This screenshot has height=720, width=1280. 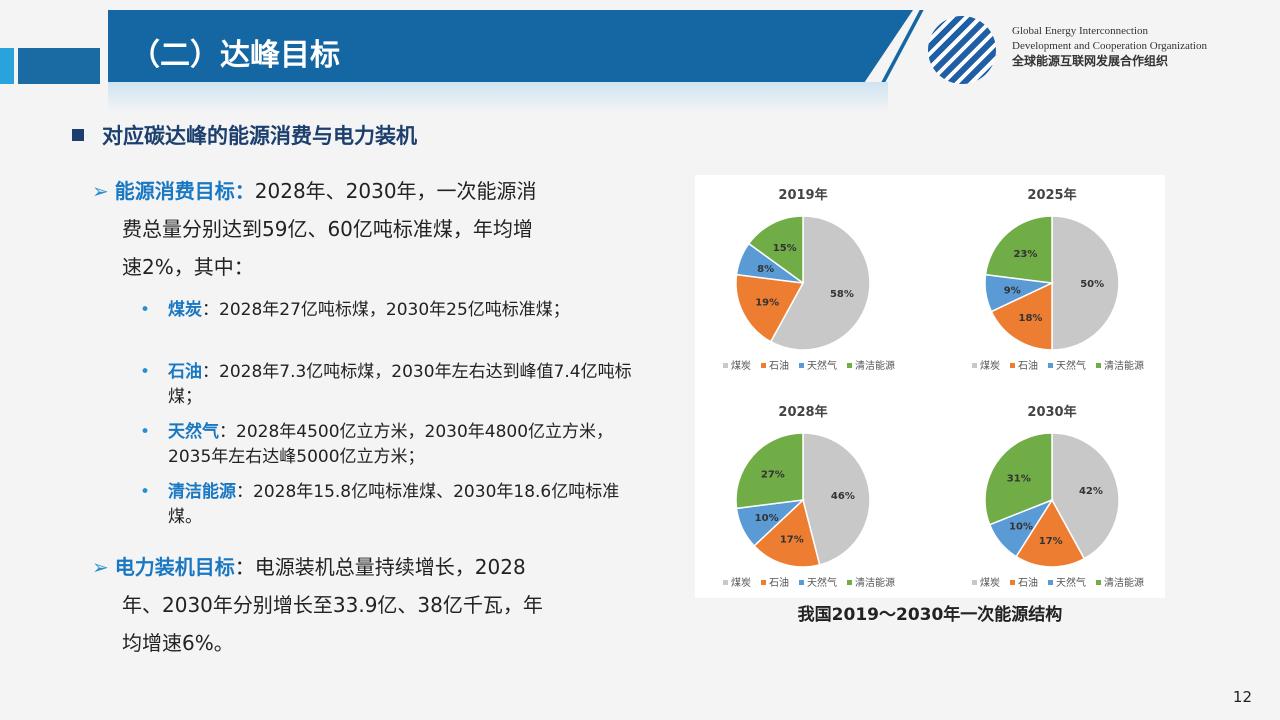 What do you see at coordinates (1051, 195) in the screenshot?
I see `pie-title: 2025年` at bounding box center [1051, 195].